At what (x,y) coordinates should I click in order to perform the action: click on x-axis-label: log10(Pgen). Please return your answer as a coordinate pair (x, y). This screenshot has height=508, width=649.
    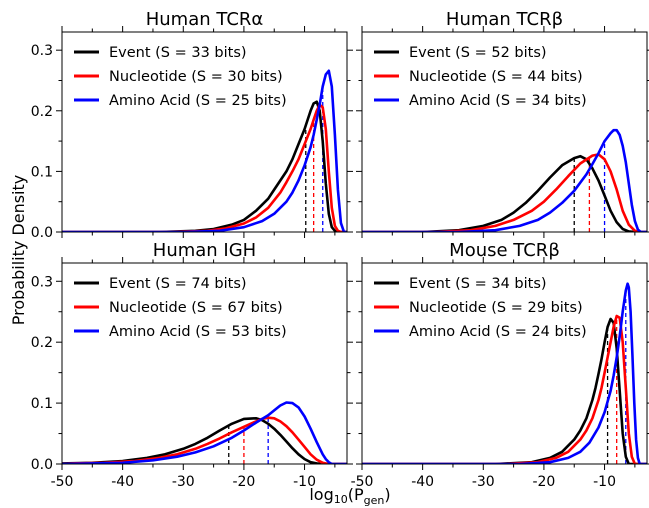
    Looking at the image, I should click on (349, 496).